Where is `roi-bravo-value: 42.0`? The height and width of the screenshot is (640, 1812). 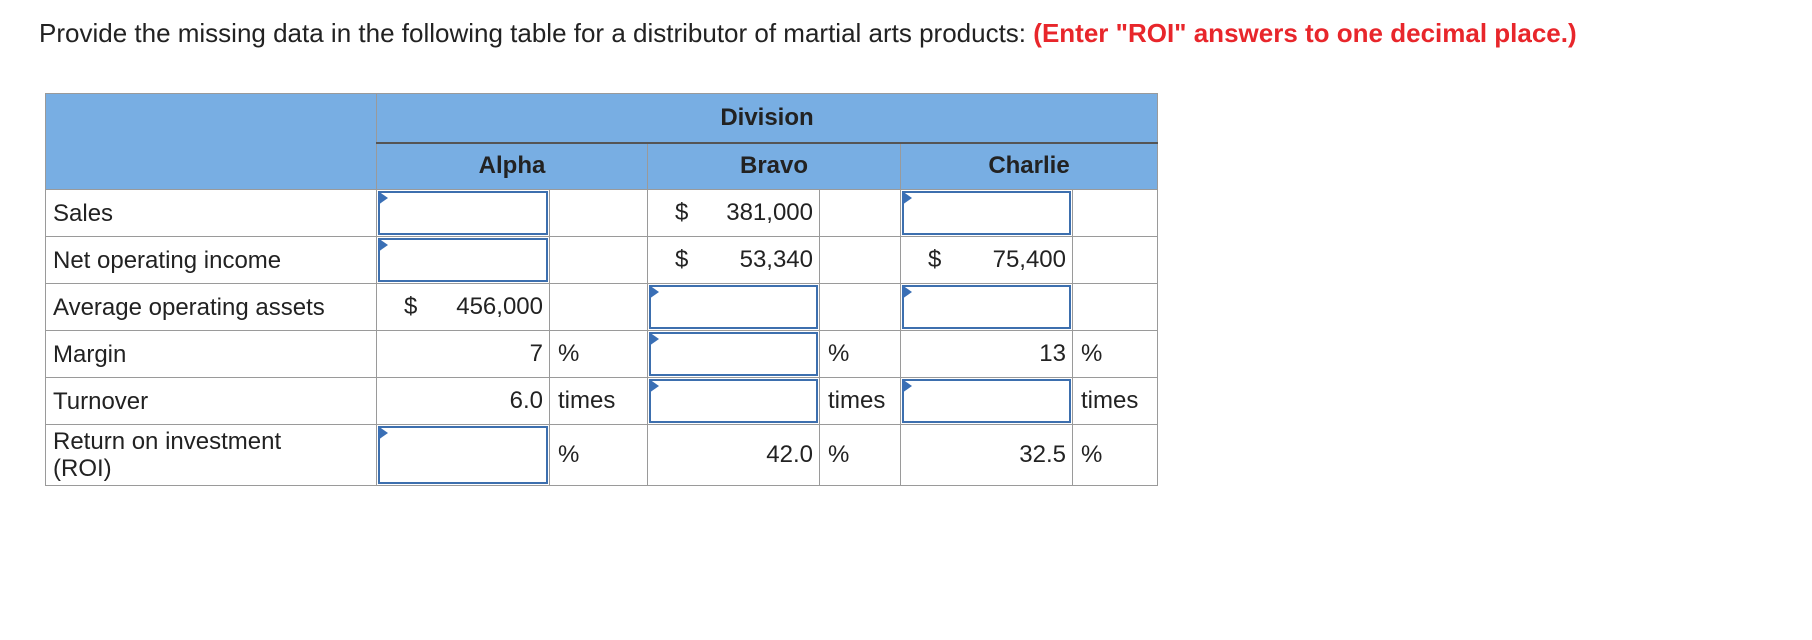
roi-bravo-value: 42.0 is located at coordinates (733, 455).